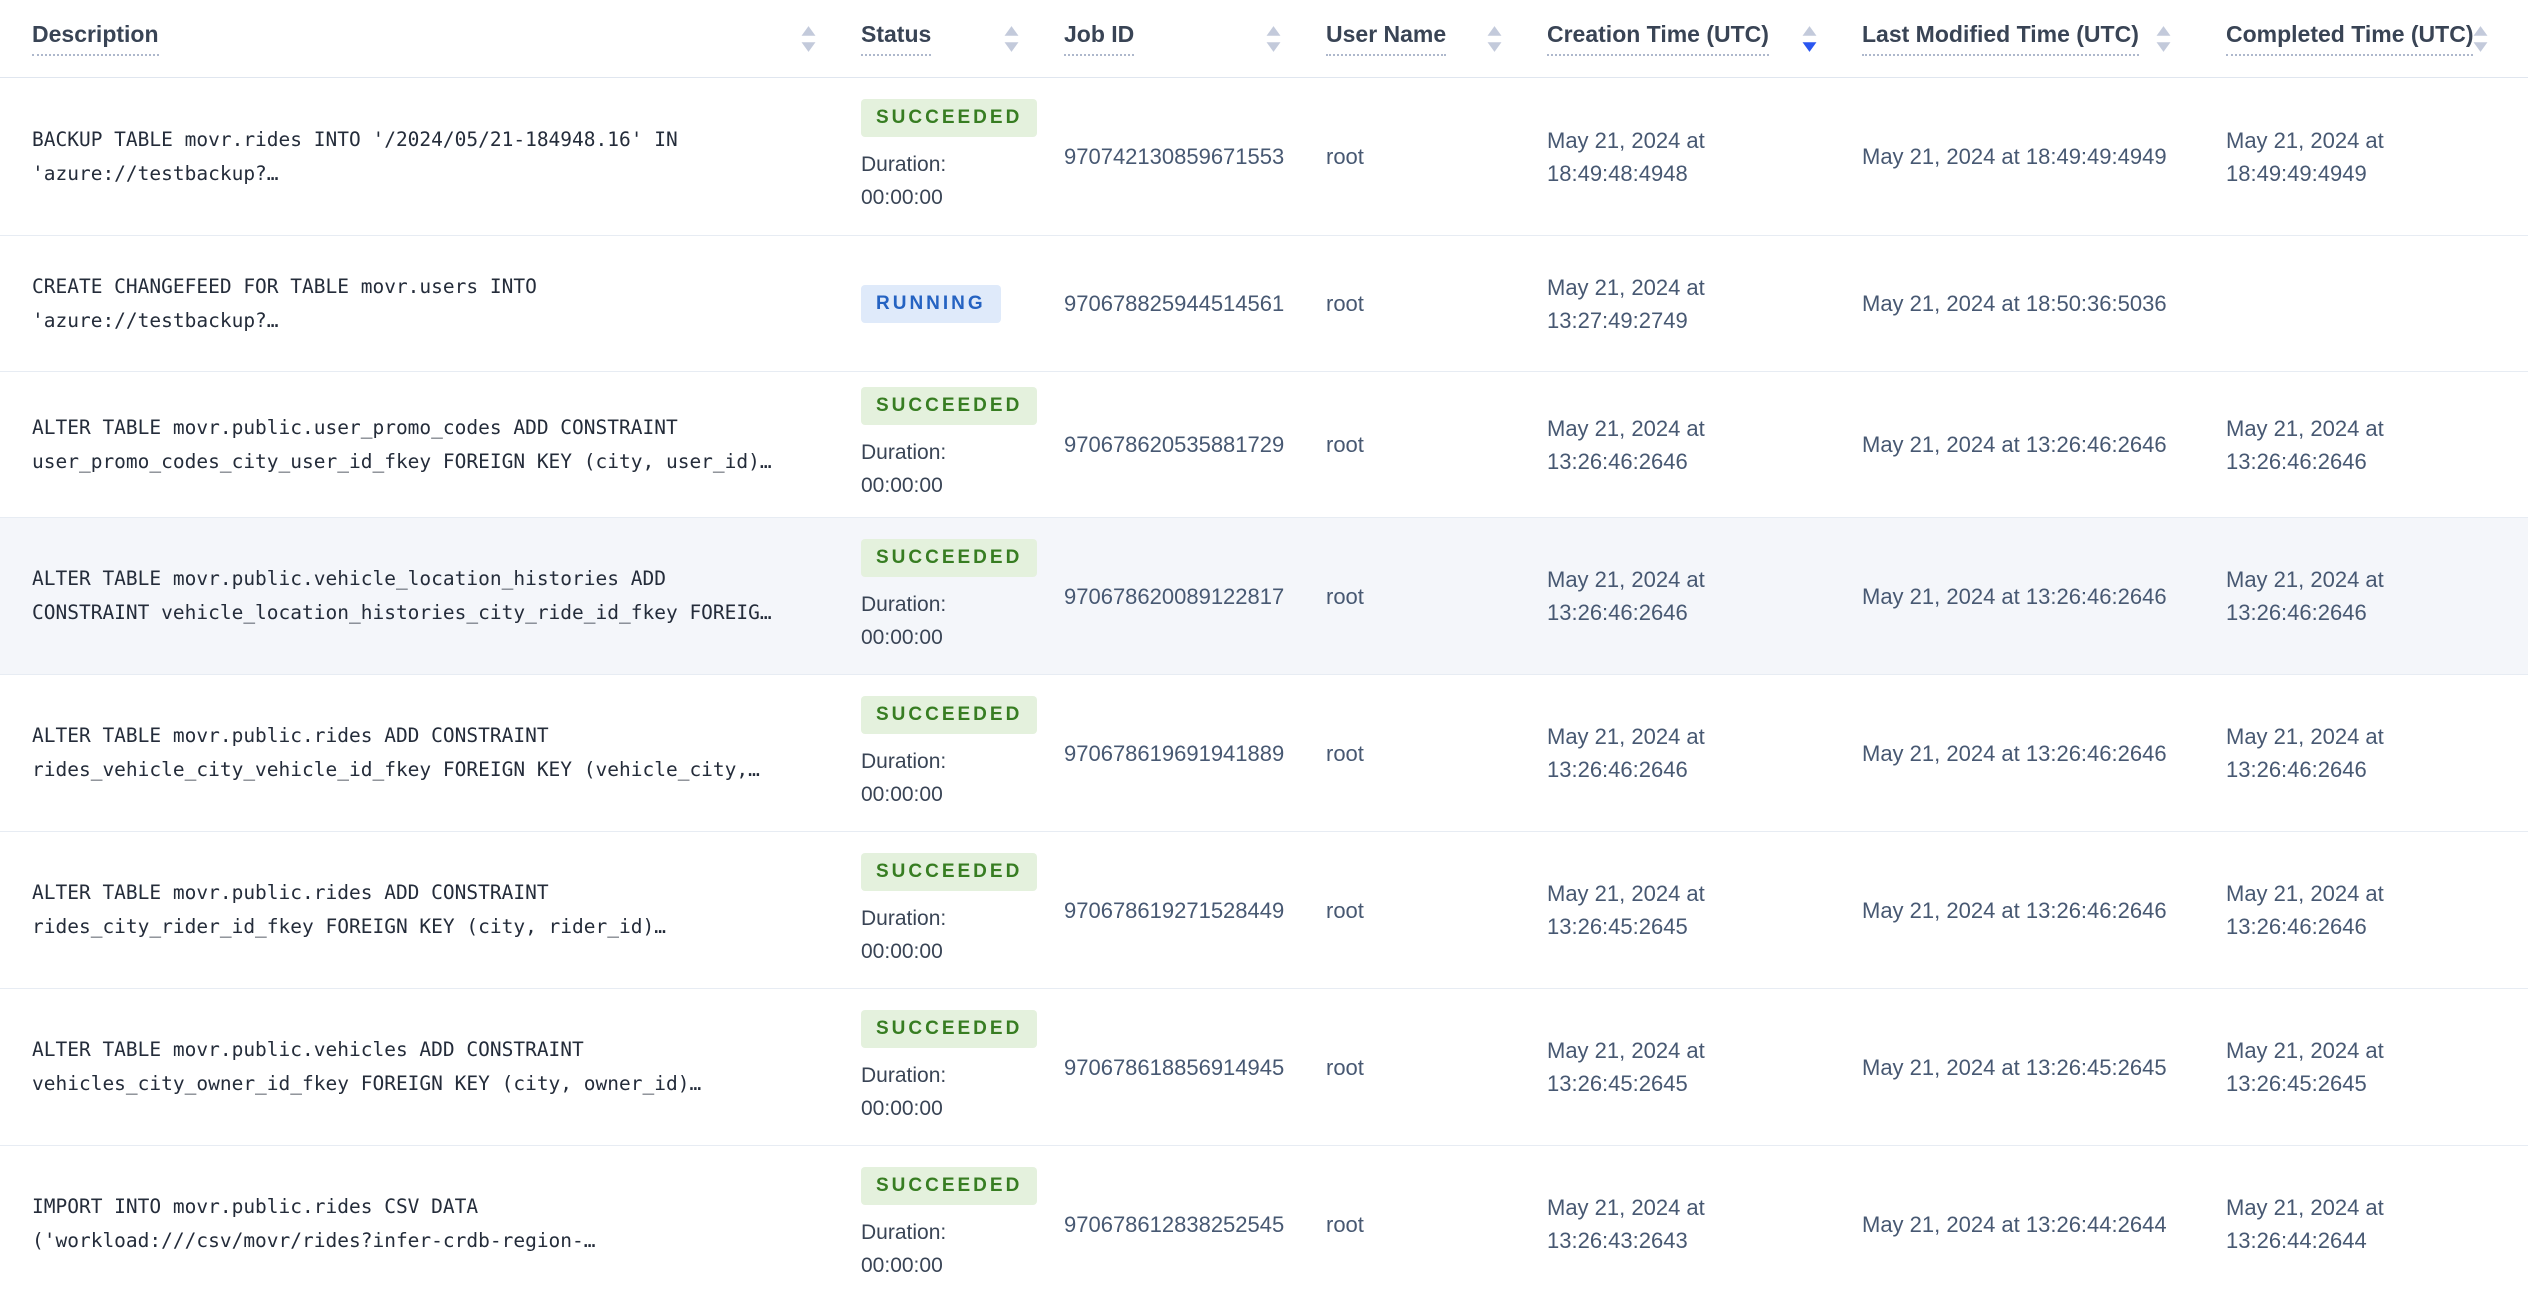  I want to click on creation-time-cell: May 21, 2024 at 13:26:43:2643, so click(1704, 1219).